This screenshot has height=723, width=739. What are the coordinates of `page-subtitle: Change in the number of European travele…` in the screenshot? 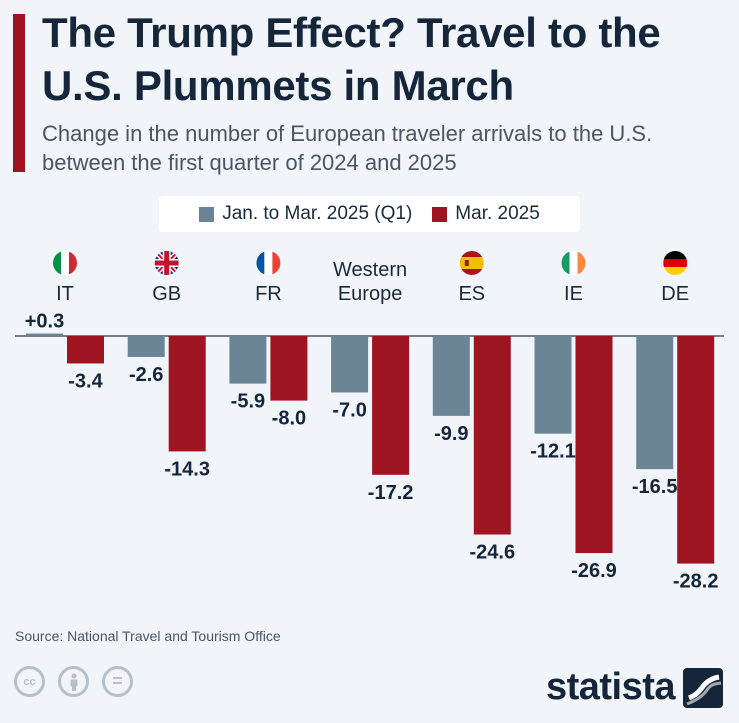 It's located at (347, 148).